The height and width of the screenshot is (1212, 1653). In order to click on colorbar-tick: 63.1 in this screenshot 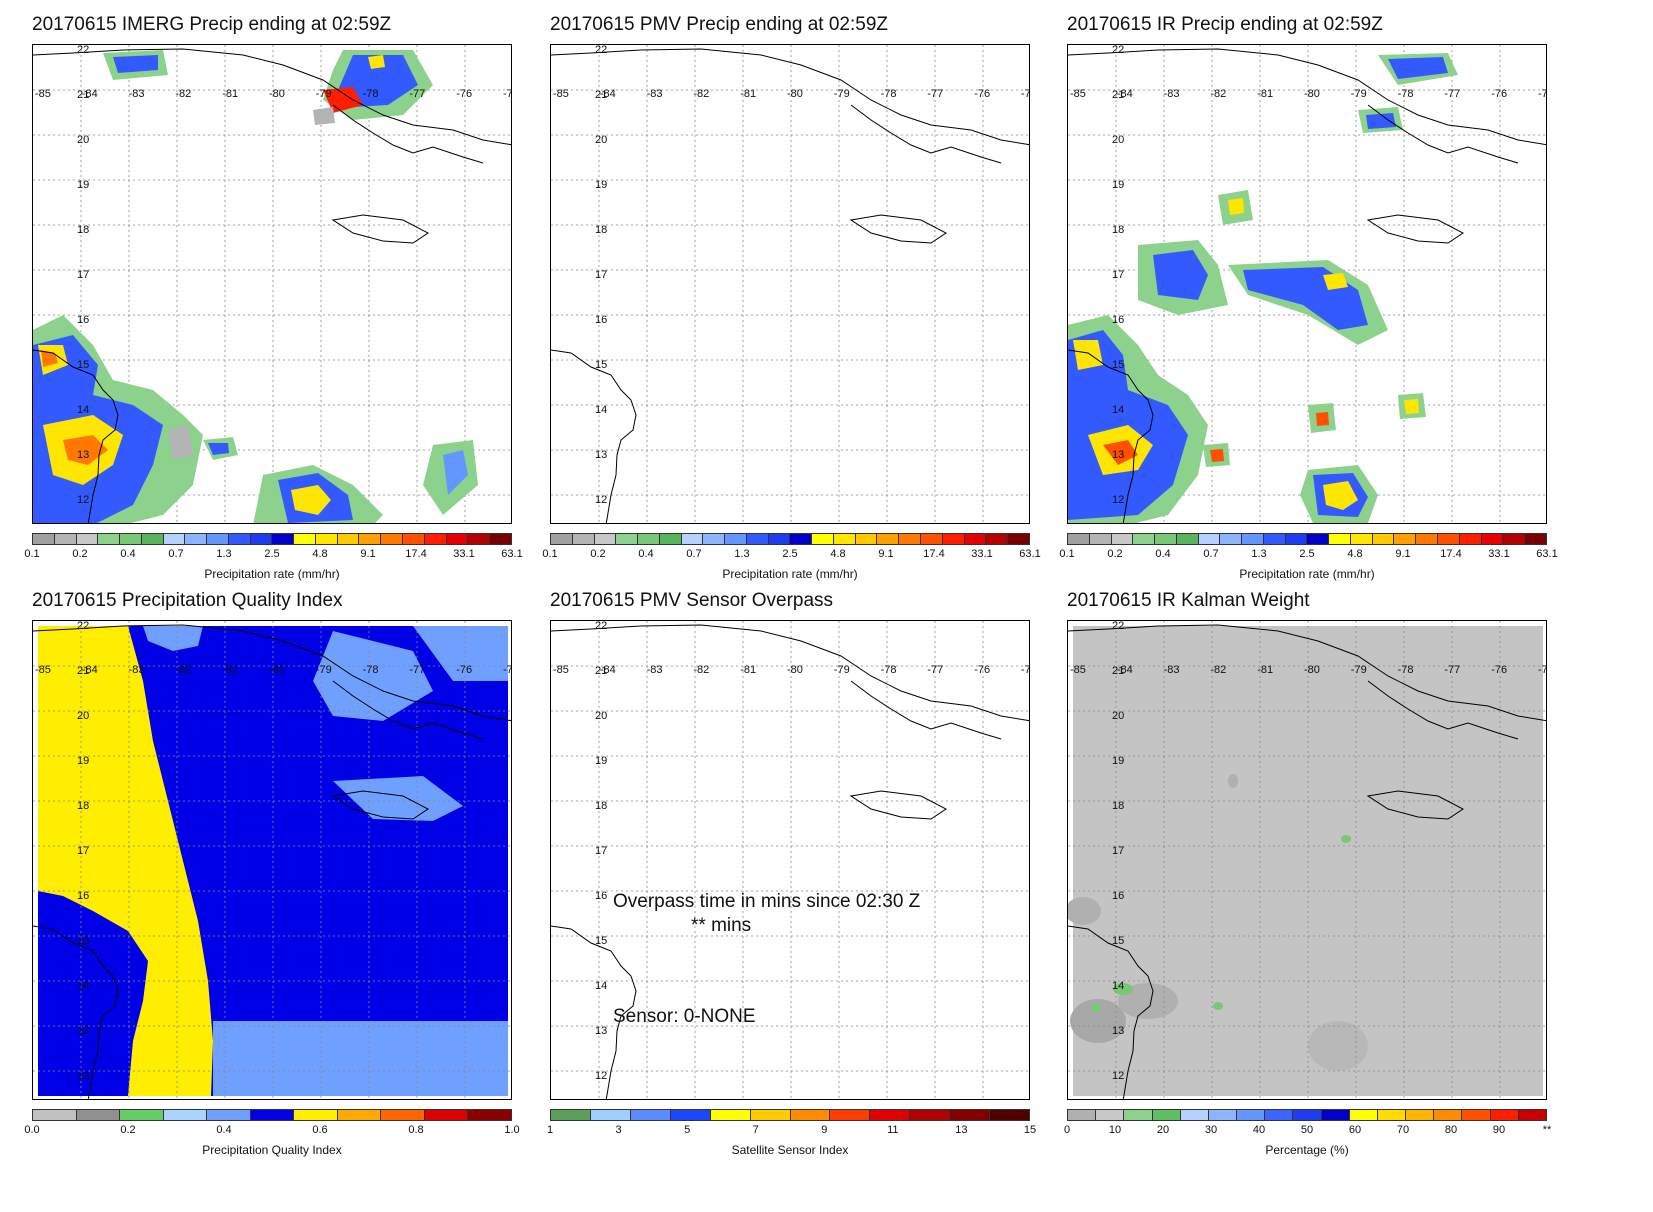, I will do `click(512, 554)`.